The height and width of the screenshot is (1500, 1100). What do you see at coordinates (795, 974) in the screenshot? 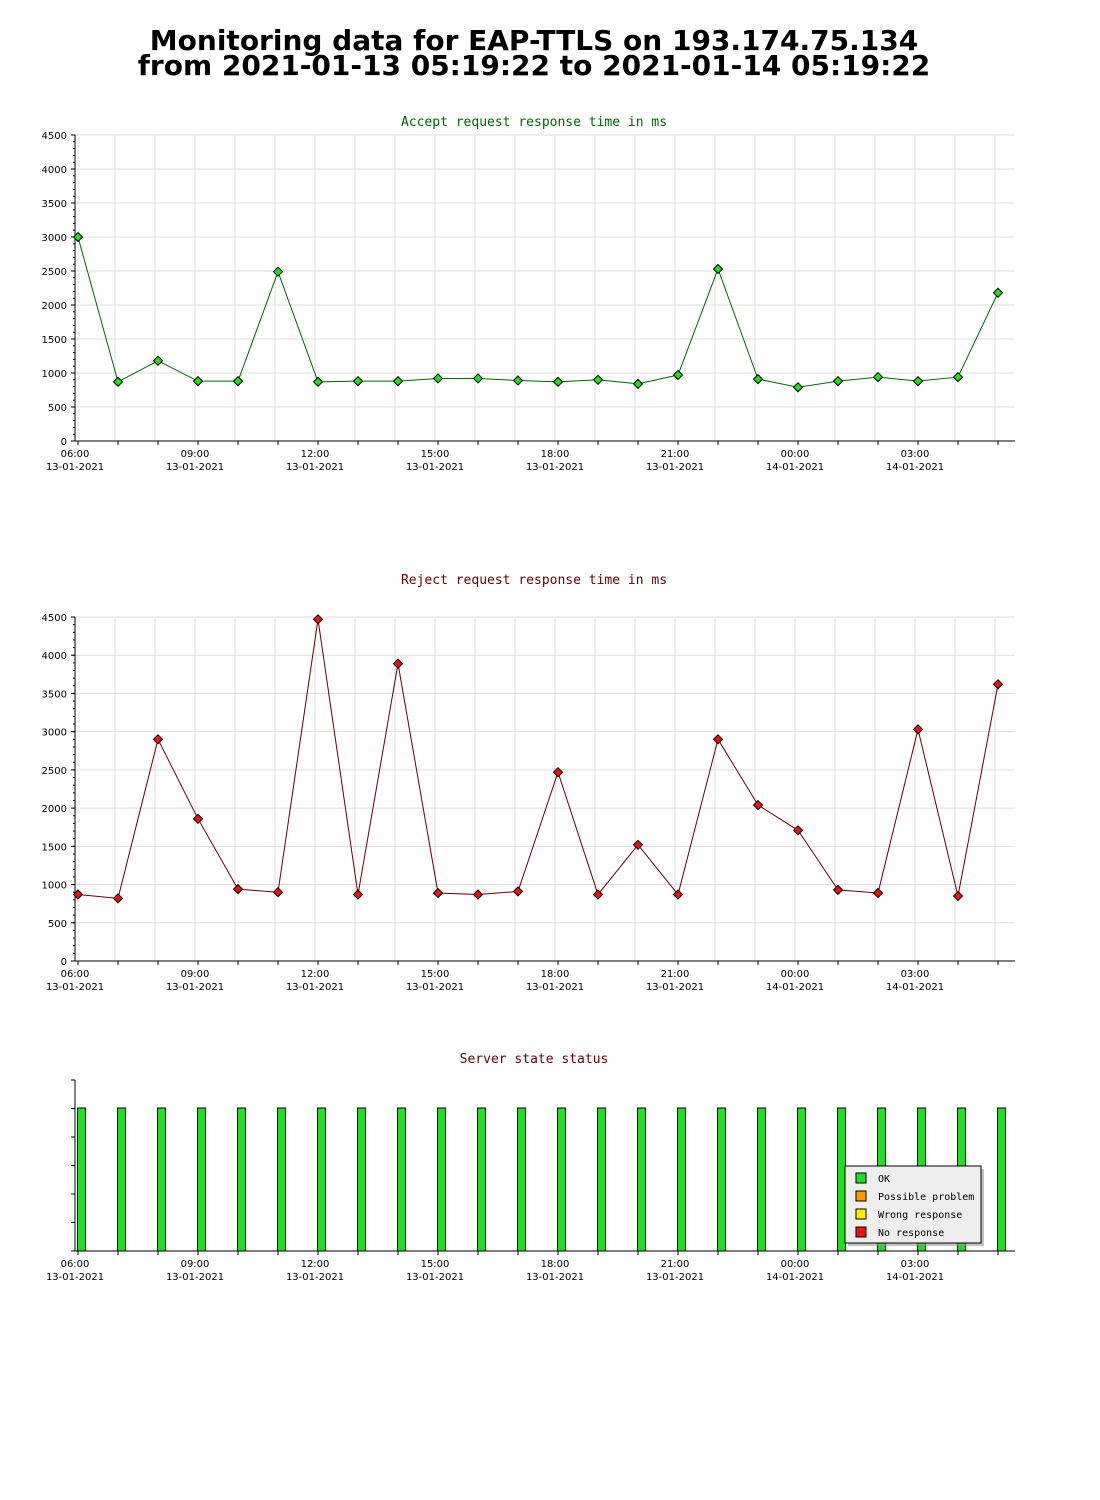
I see `reject-x-tick-time: 00:00` at bounding box center [795, 974].